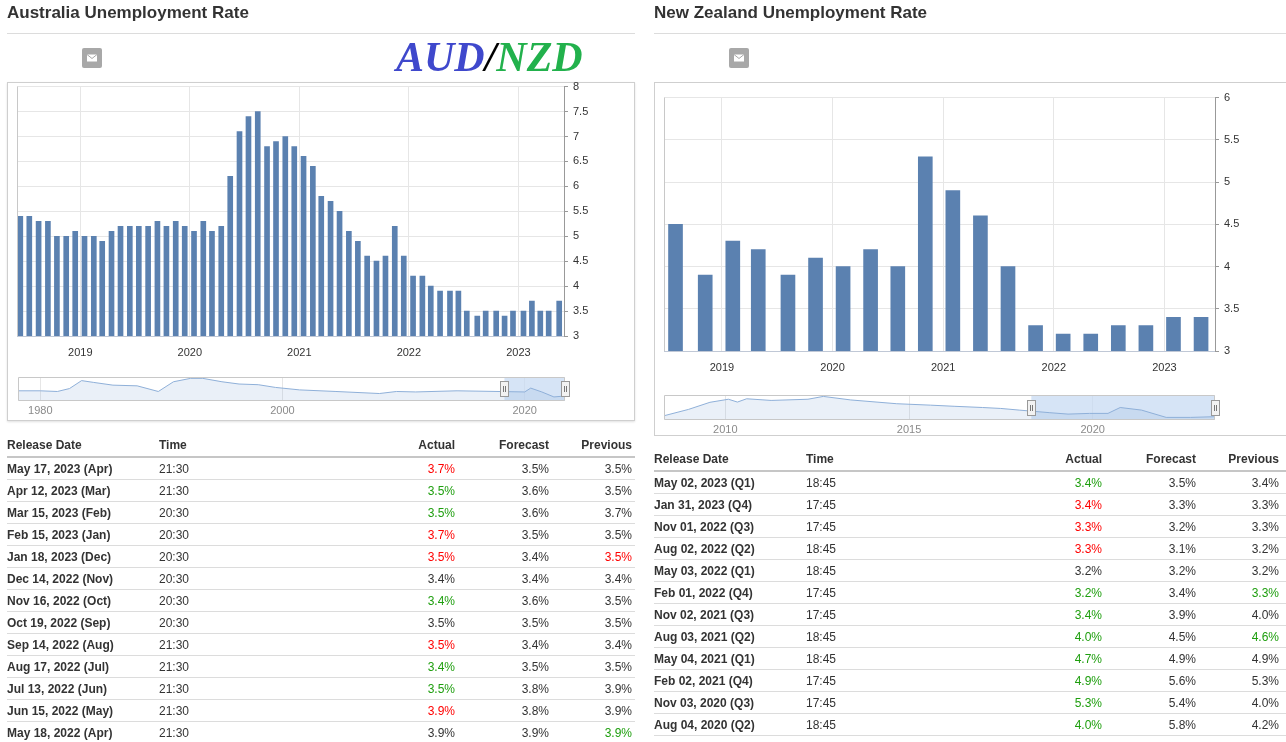  What do you see at coordinates (704, 637) in the screenshot?
I see `category-label: Aug 03, 2021 (Q2)` at bounding box center [704, 637].